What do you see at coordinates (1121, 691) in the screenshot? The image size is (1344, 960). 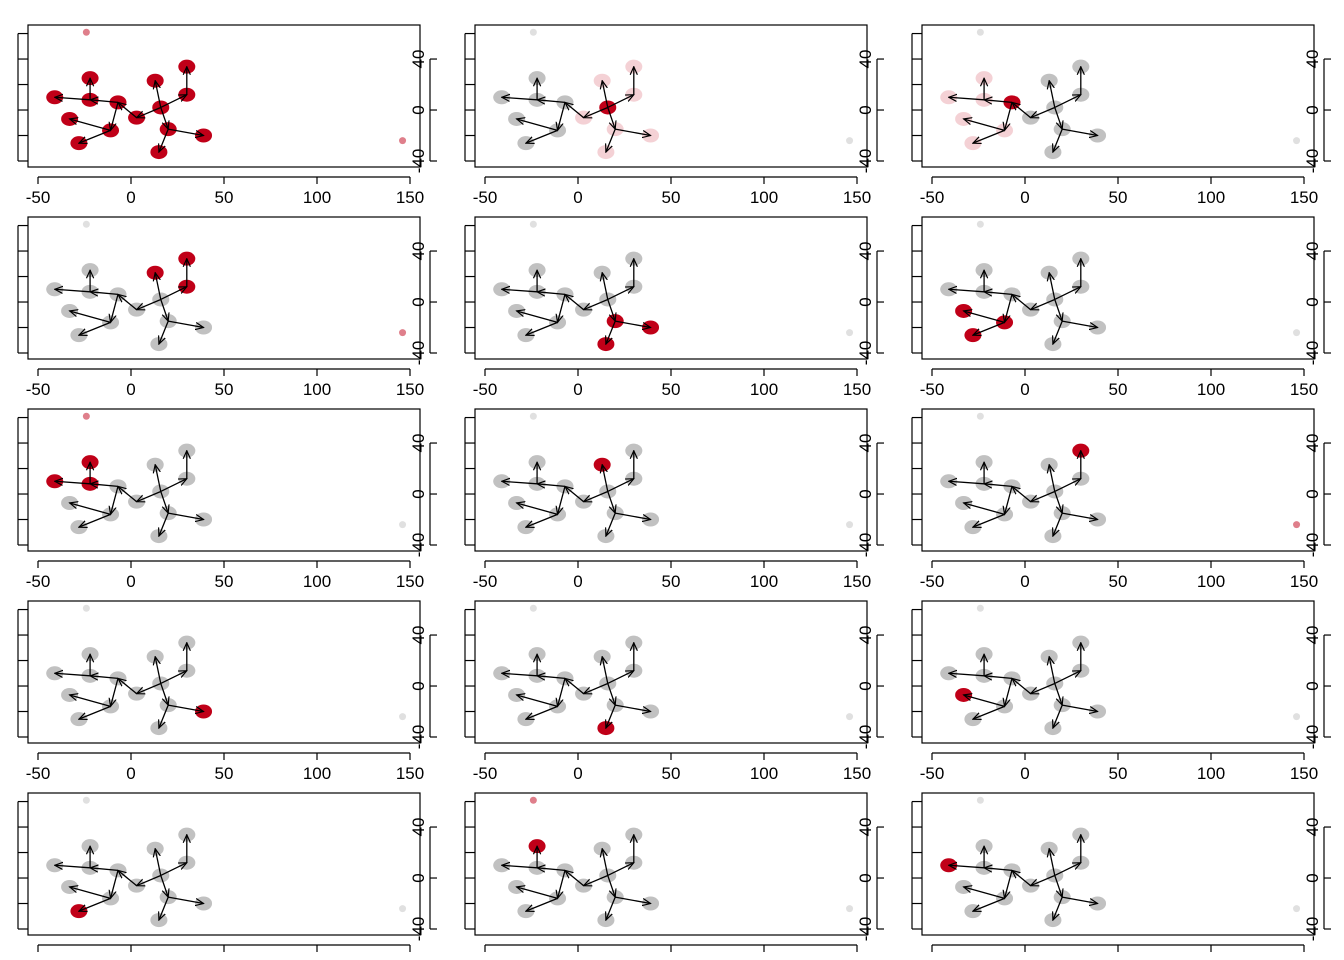 I see `panel-12: -50 0 50 100 150 -40 0 40` at bounding box center [1121, 691].